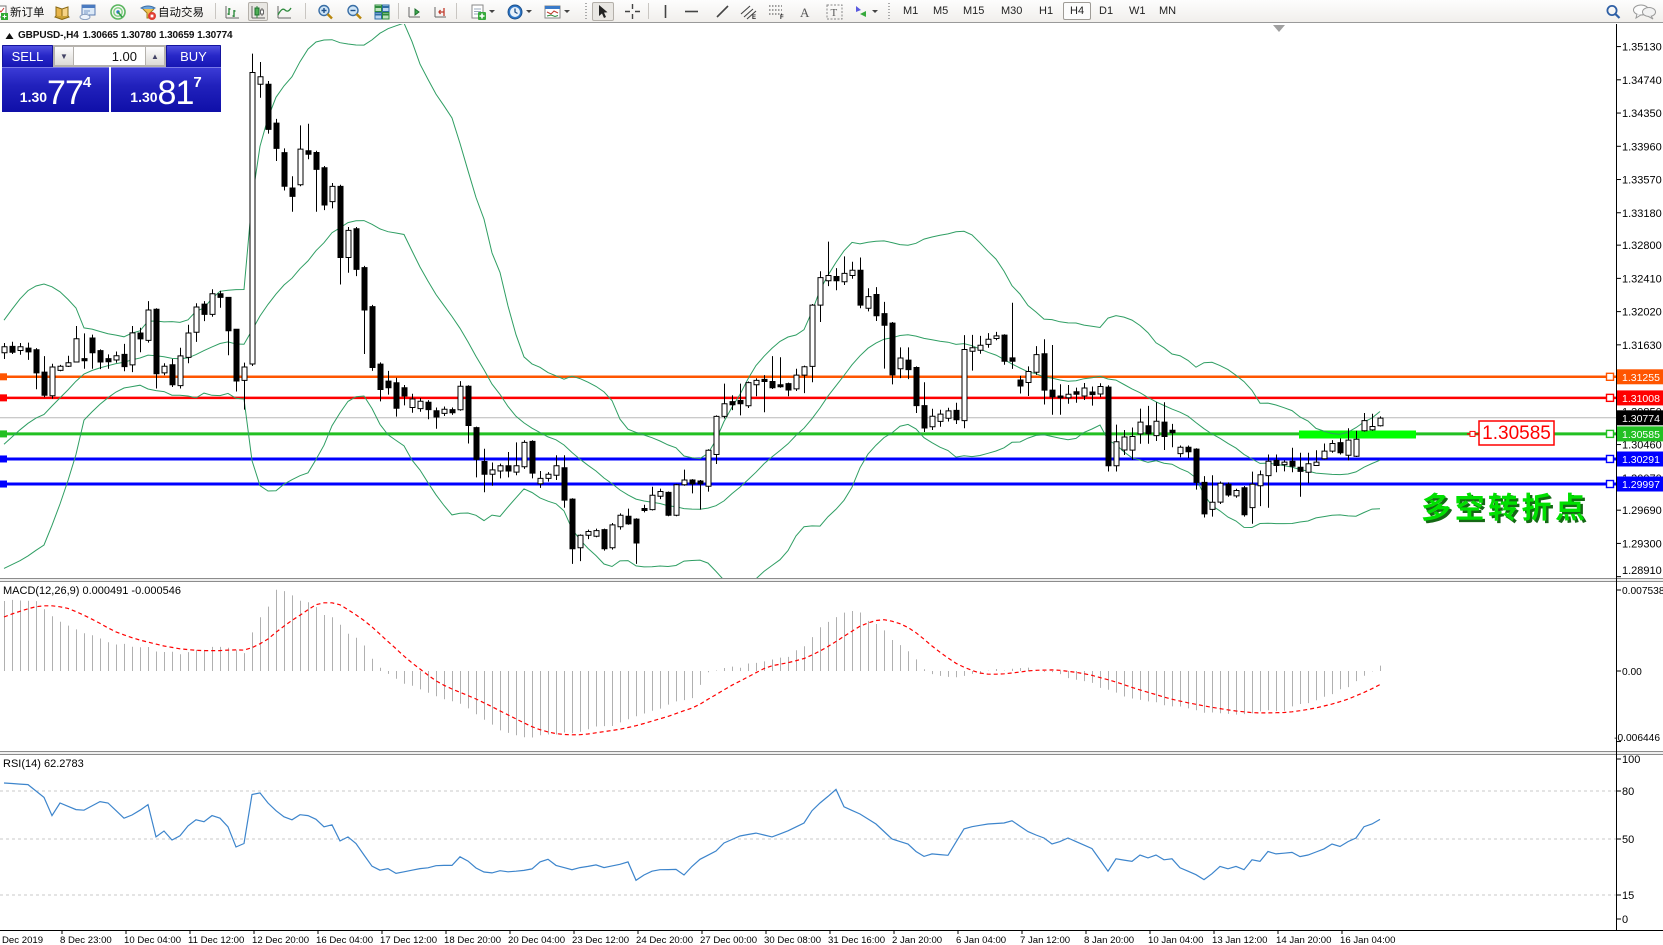  Describe the element at coordinates (193, 56) in the screenshot. I see `buy-button: BUY` at that location.